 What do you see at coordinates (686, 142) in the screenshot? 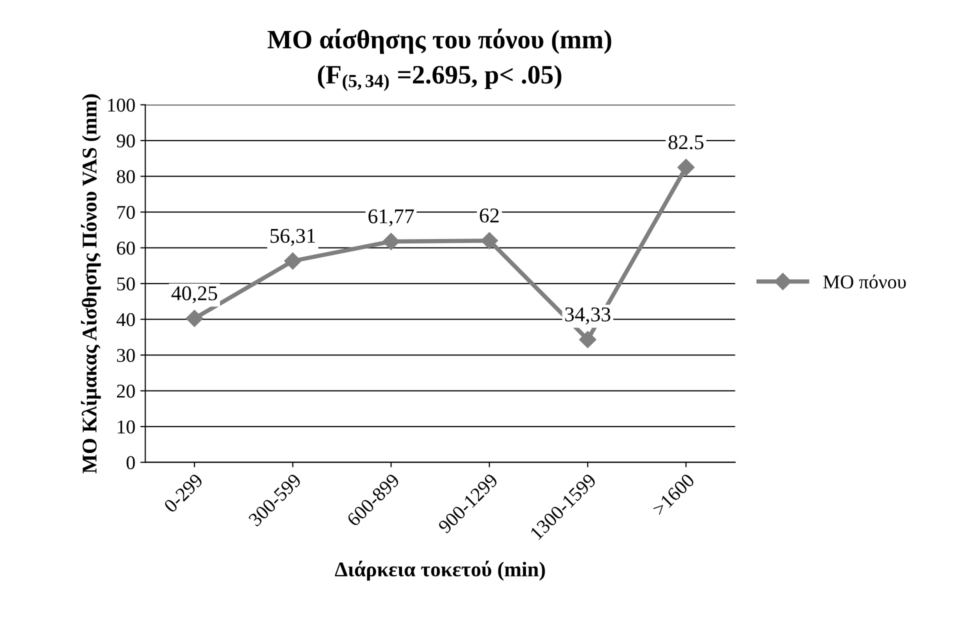
I see `data-label: 82.5` at bounding box center [686, 142].